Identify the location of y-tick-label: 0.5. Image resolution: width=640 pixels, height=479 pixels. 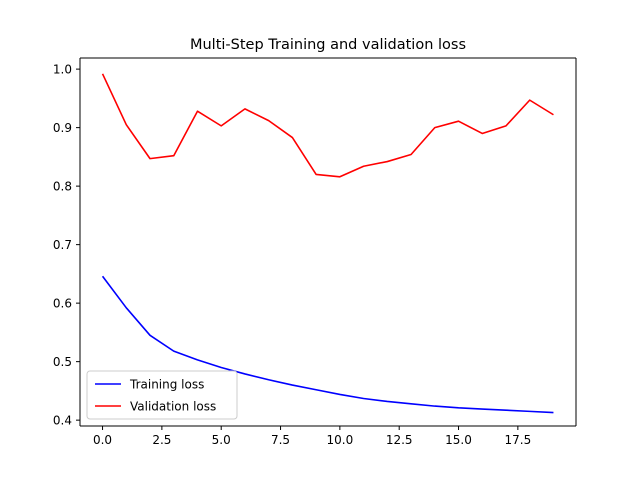
(62, 362).